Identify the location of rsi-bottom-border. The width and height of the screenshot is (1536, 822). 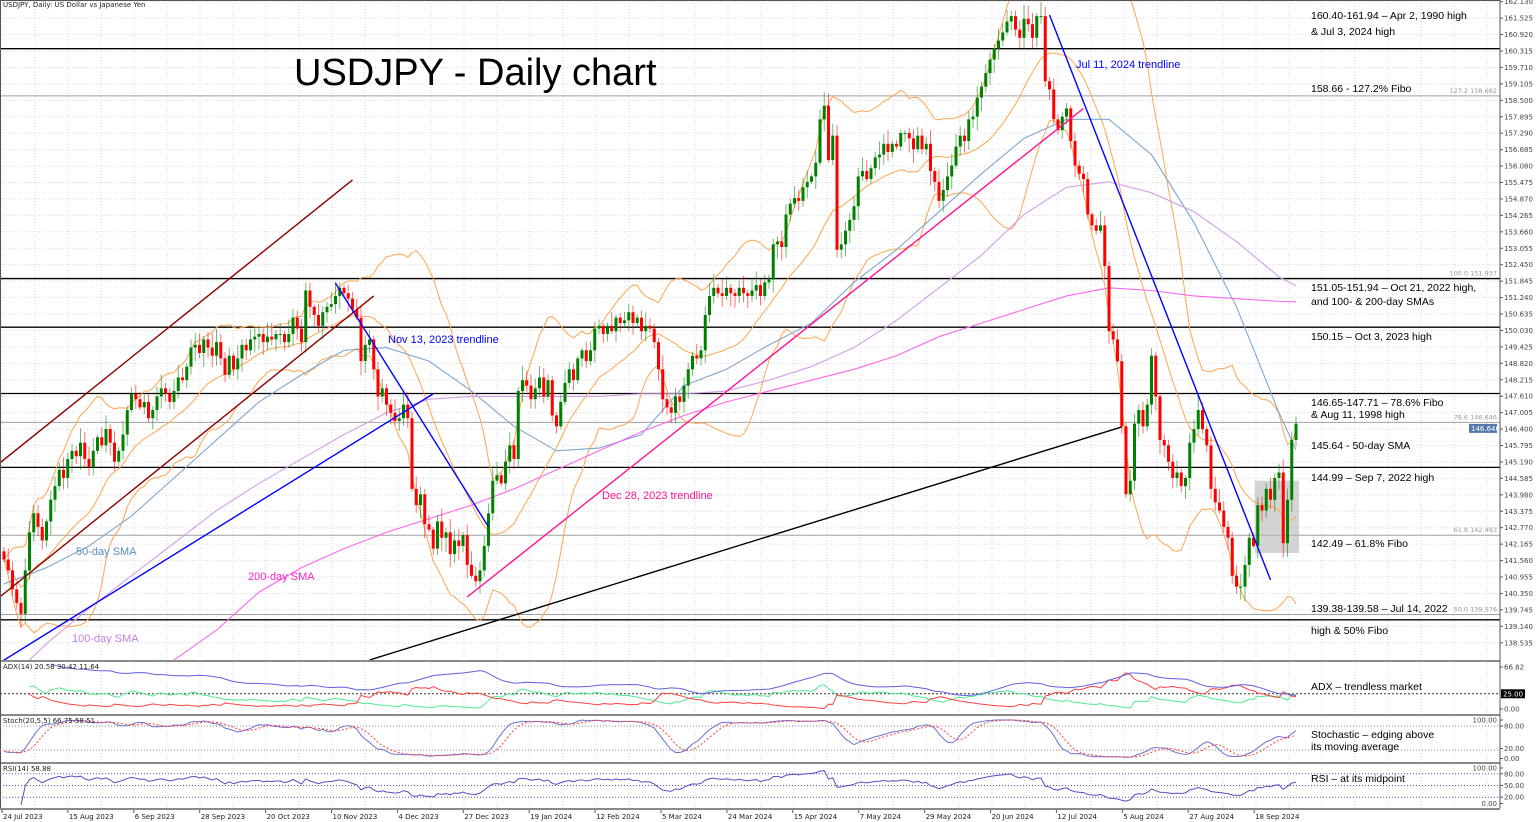
(750, 809).